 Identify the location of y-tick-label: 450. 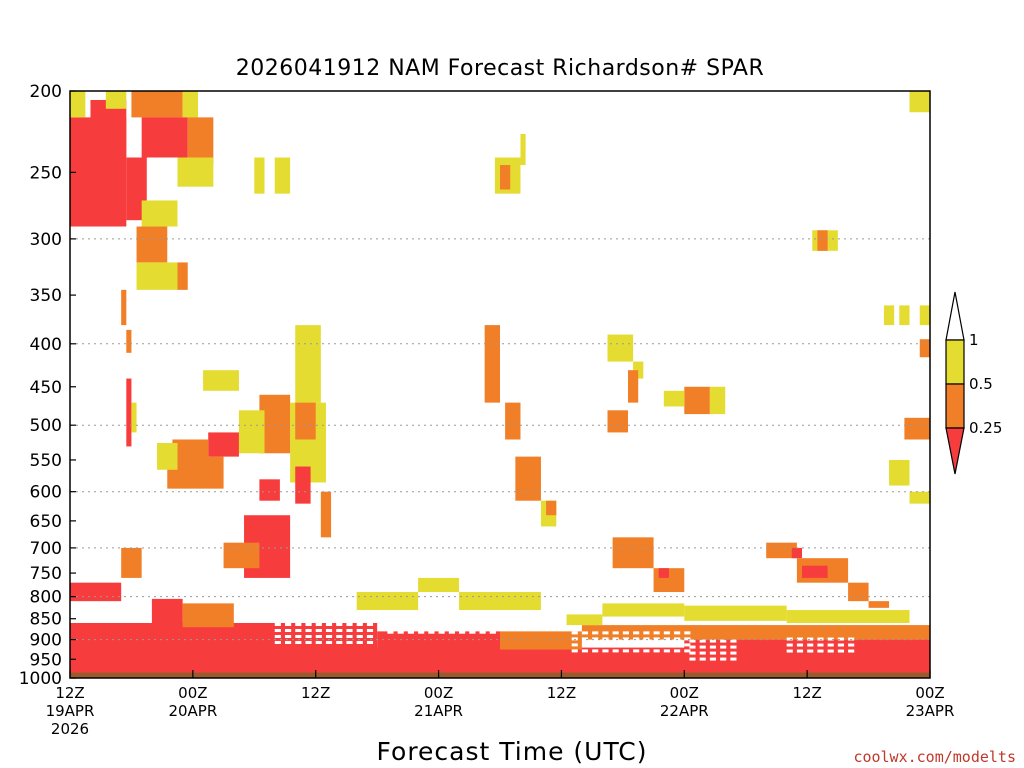
(46, 388).